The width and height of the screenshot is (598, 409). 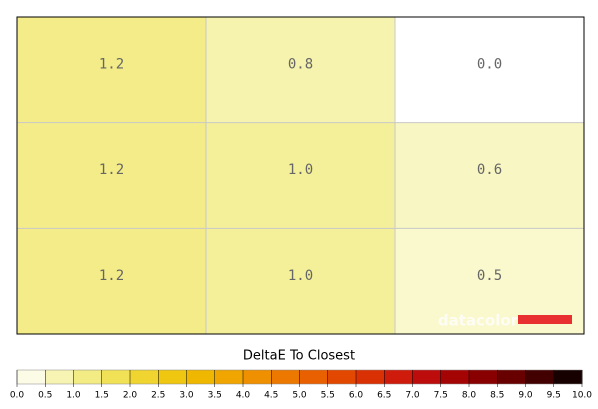 I want to click on colorbar-tick-label: 3.0, so click(x=186, y=396).